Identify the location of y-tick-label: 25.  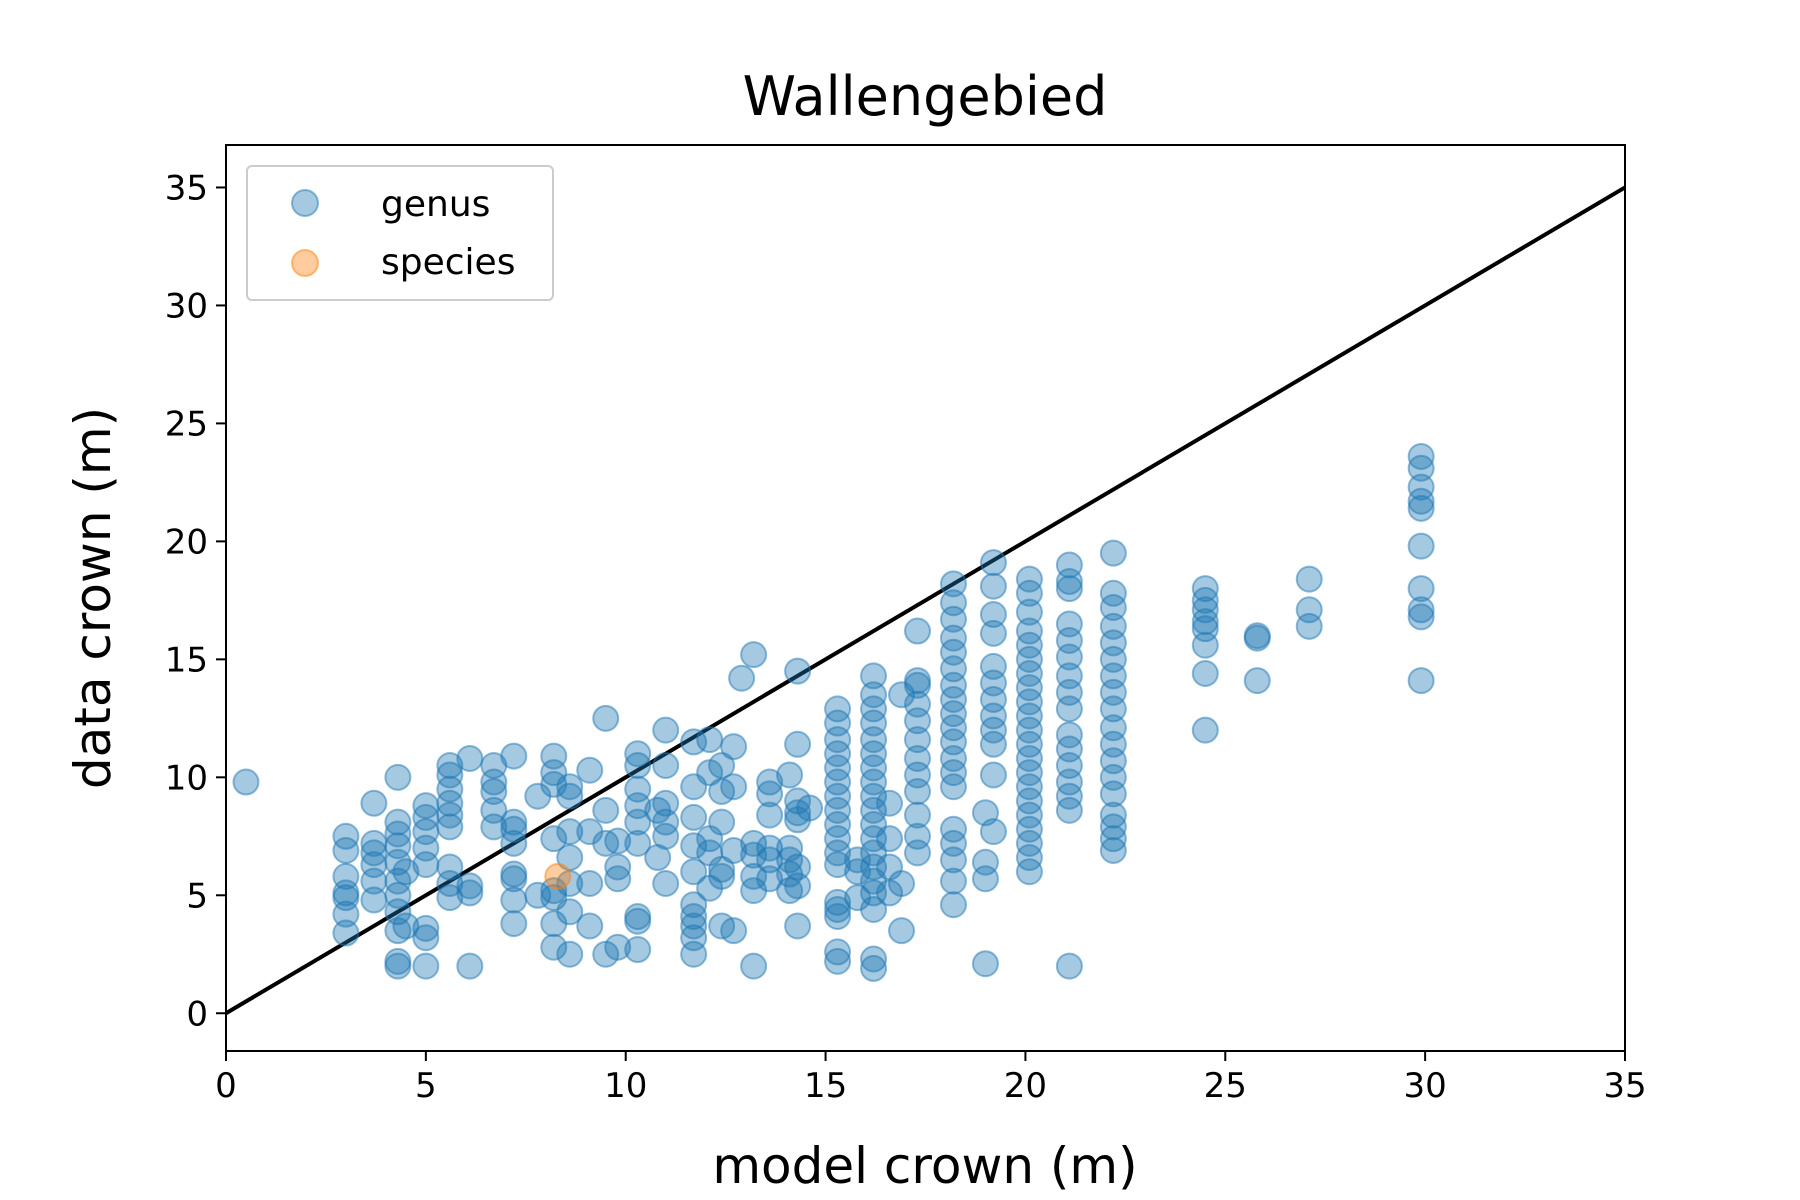
(186, 424).